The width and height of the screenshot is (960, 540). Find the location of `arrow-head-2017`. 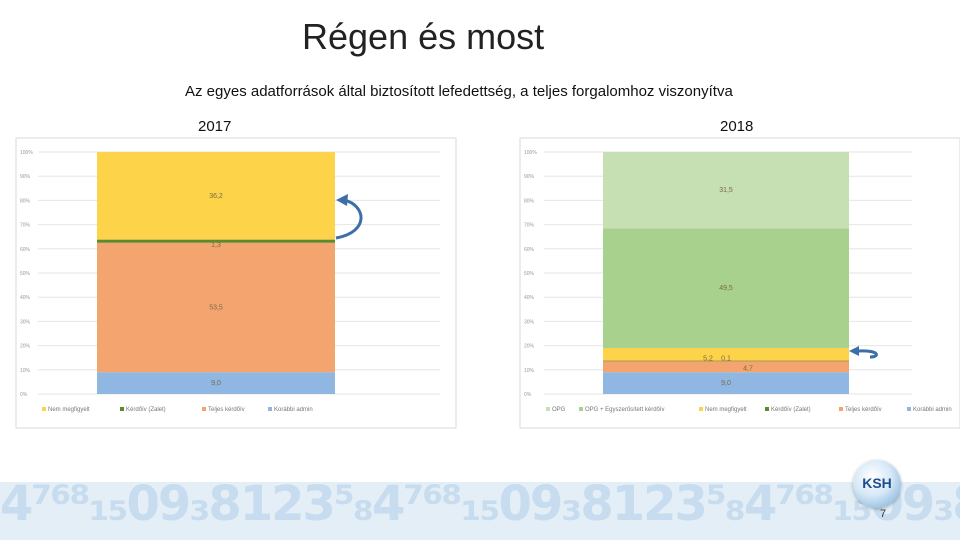

arrow-head-2017 is located at coordinates (342, 200).